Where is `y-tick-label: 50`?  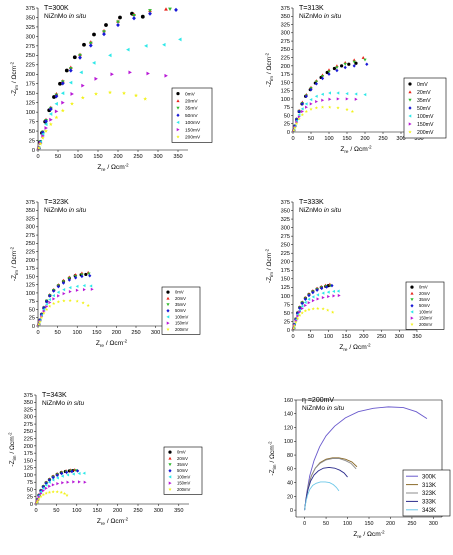 y-tick-label: 50 is located at coordinates (32, 310).